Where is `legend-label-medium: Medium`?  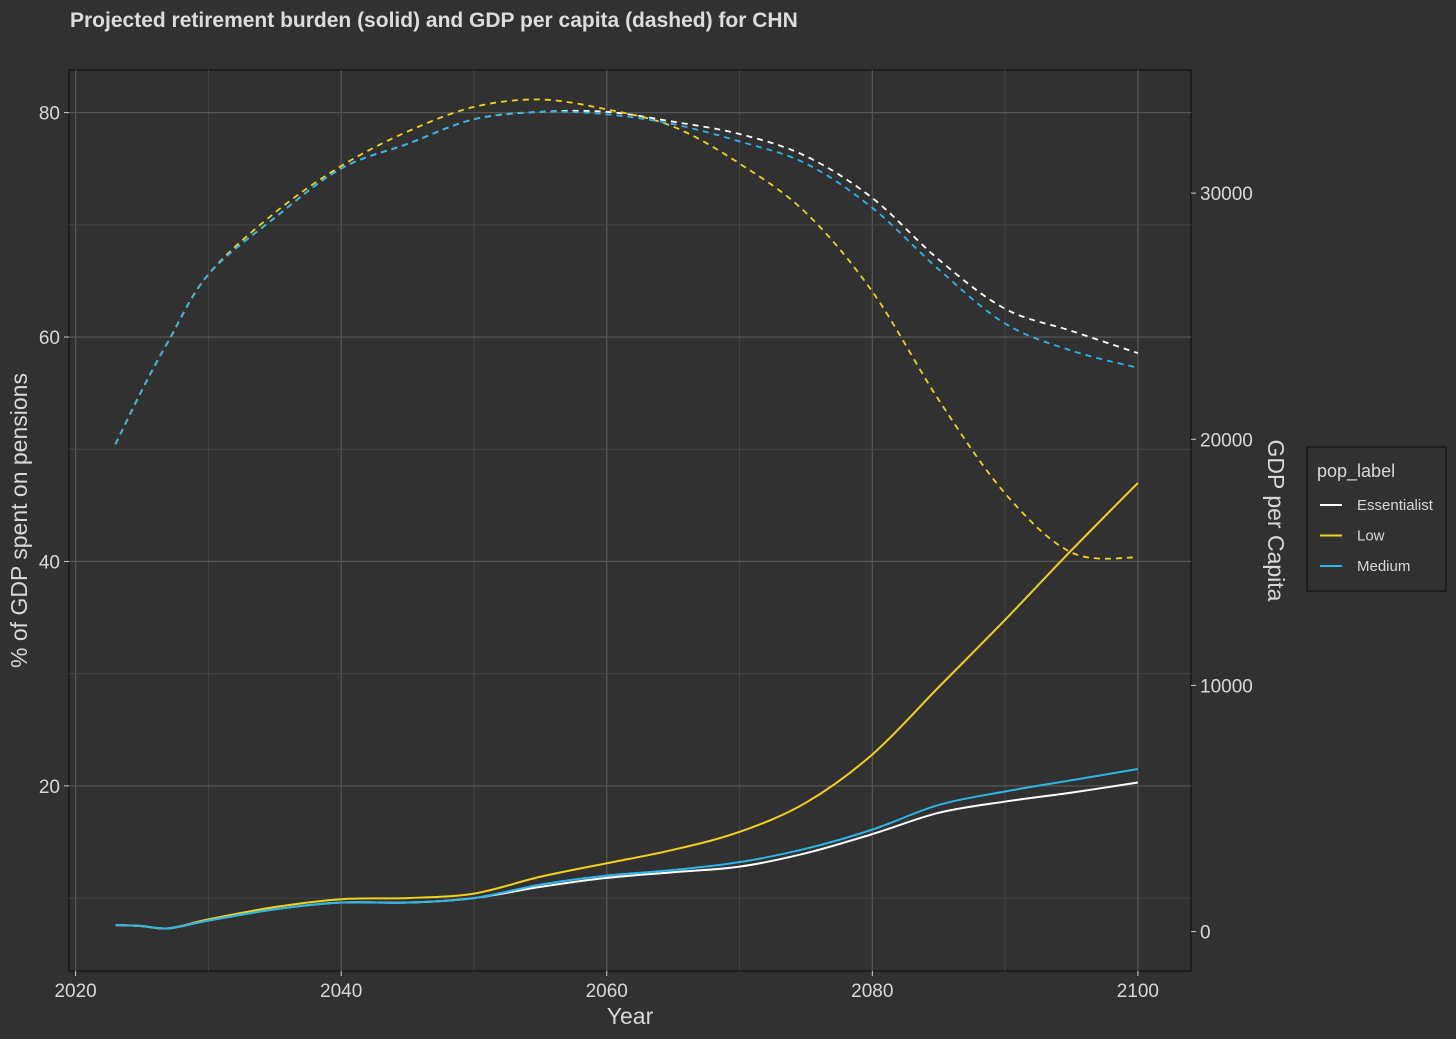
legend-label-medium: Medium is located at coordinates (1383, 566).